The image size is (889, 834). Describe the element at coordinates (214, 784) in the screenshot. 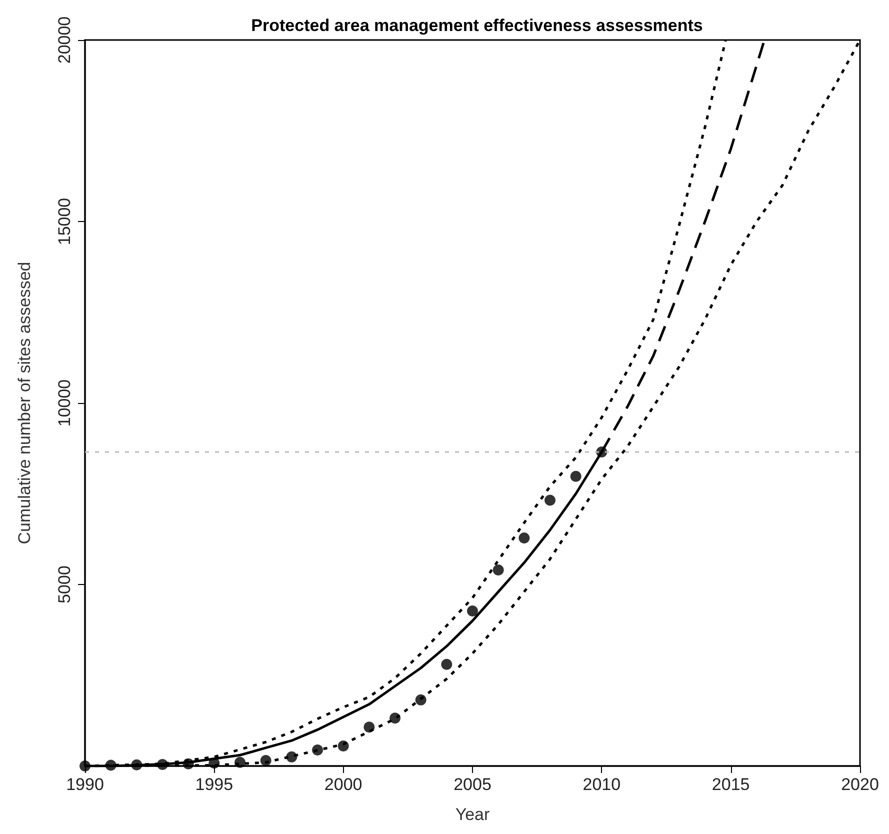

I see `x-tick-label: 1995` at that location.